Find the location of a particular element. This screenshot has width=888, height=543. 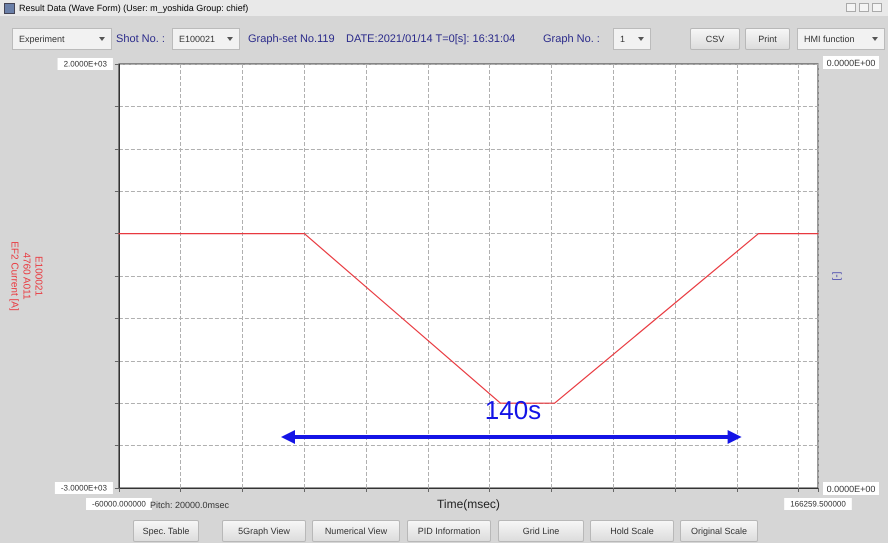

text: Original Scale is located at coordinates (719, 531).